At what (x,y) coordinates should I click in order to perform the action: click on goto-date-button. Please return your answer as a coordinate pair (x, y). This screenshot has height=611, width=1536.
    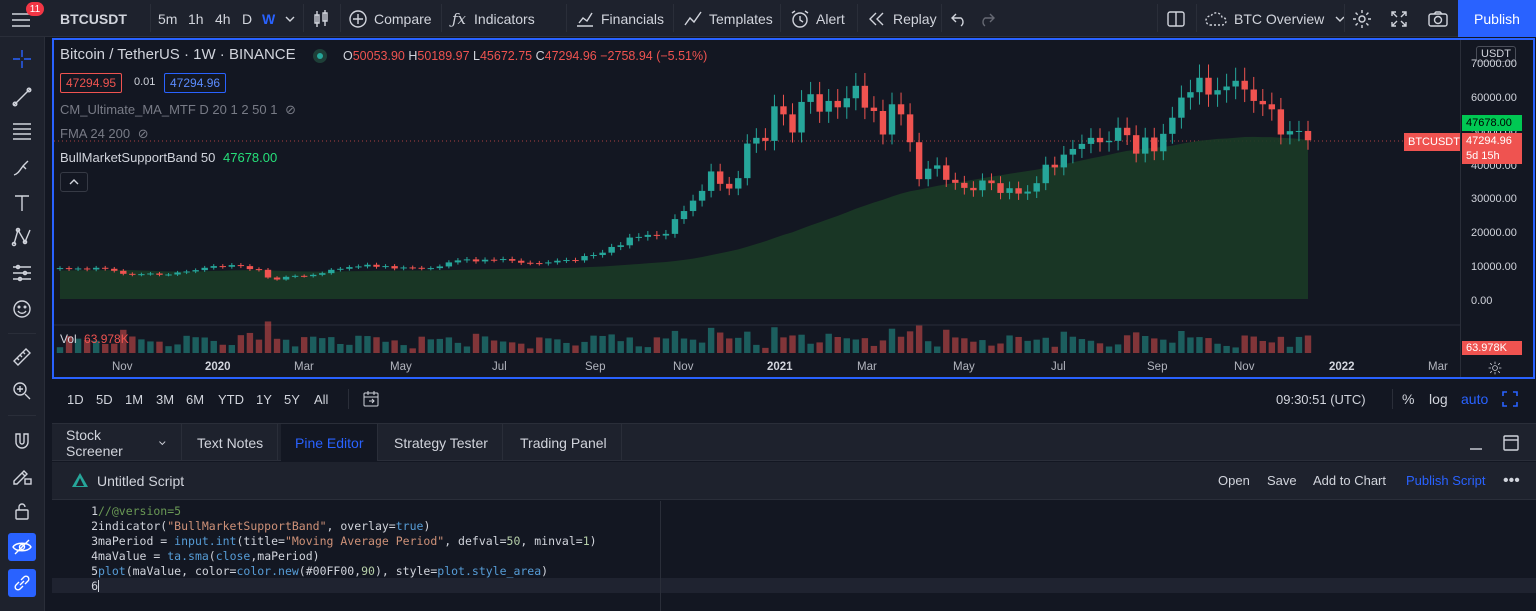
    Looking at the image, I should click on (371, 399).